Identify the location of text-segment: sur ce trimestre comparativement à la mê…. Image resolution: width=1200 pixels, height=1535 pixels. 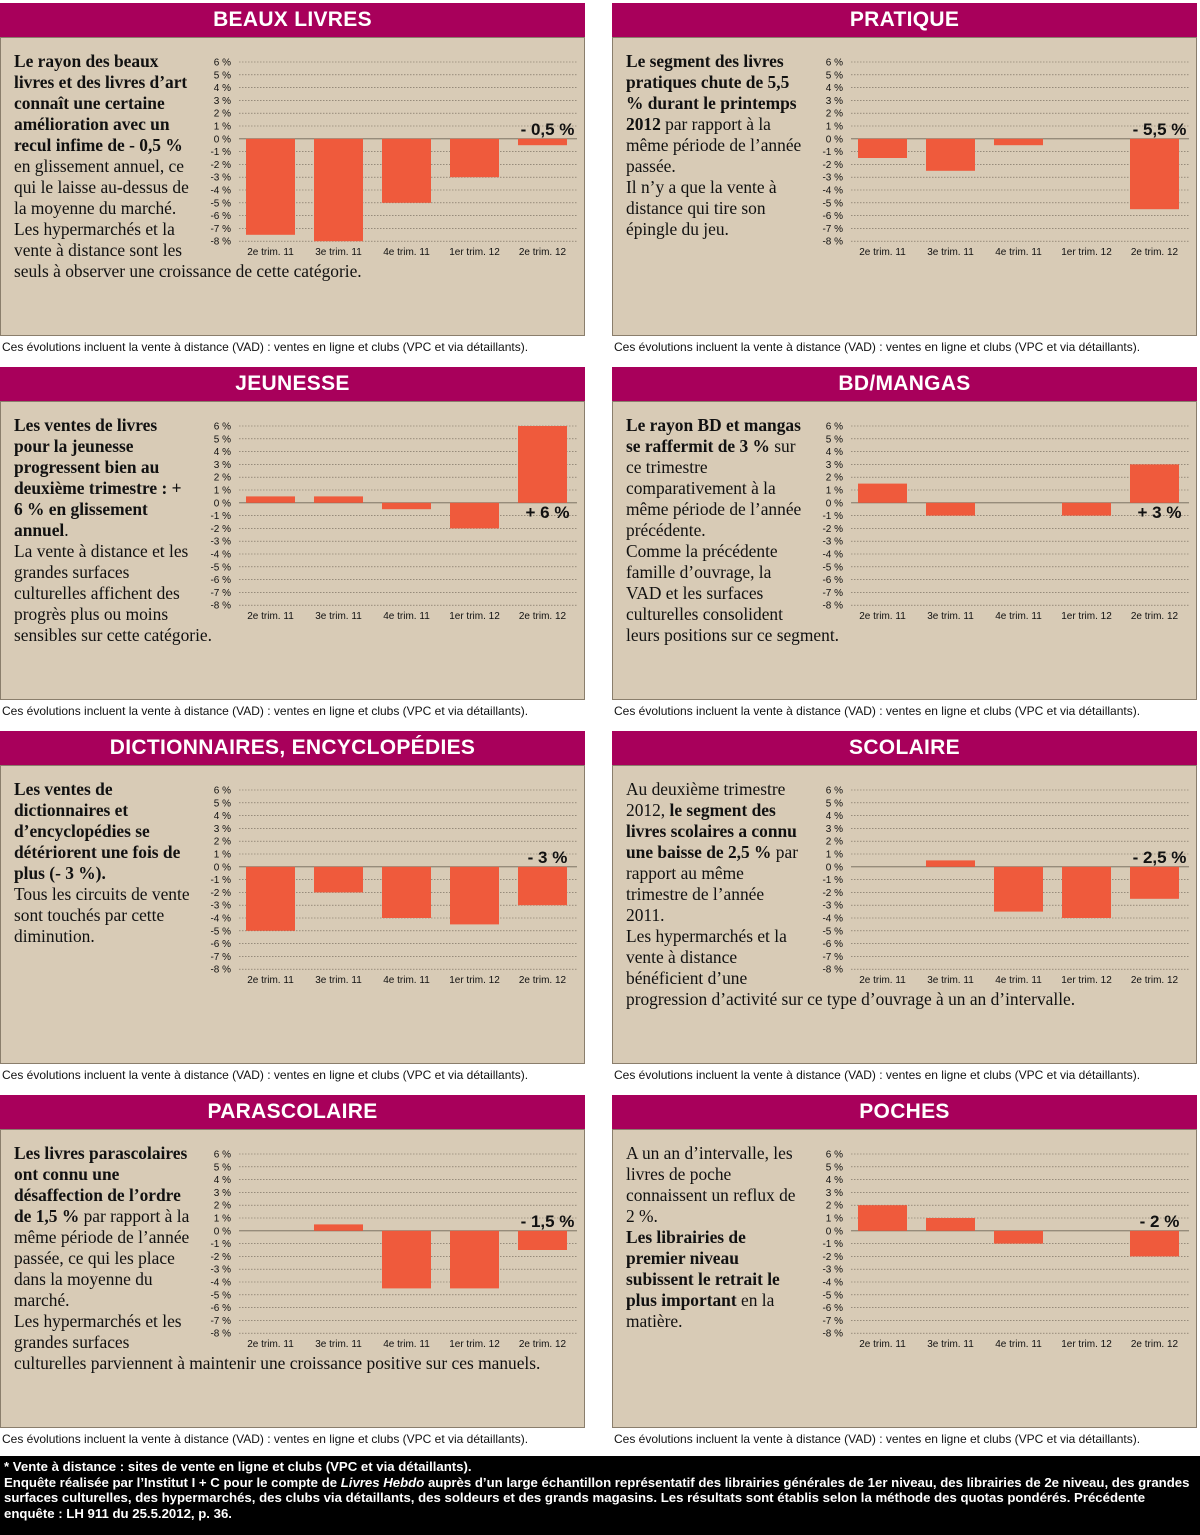
(714, 488).